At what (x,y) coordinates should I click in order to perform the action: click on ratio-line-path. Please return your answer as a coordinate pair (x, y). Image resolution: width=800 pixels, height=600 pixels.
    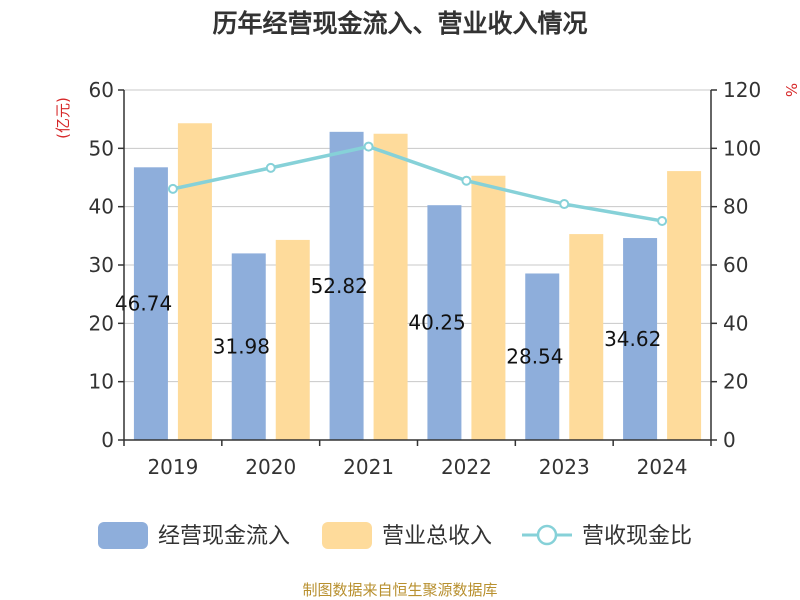
    Looking at the image, I should click on (417, 183).